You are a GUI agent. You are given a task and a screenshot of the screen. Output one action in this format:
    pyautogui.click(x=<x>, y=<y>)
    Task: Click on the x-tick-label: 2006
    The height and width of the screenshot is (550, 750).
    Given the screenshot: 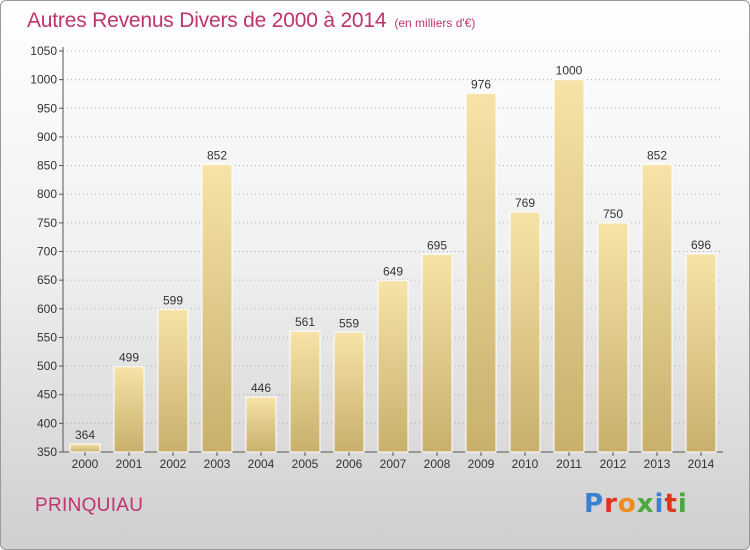 What is the action you would take?
    pyautogui.click(x=349, y=464)
    